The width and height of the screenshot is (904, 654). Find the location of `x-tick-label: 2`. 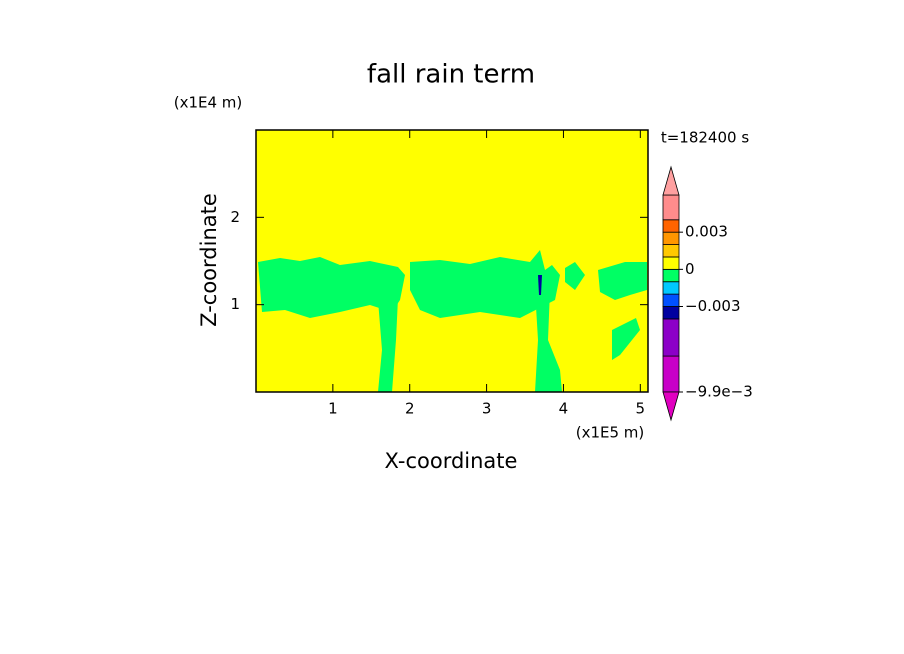

x-tick-label: 2 is located at coordinates (410, 409).